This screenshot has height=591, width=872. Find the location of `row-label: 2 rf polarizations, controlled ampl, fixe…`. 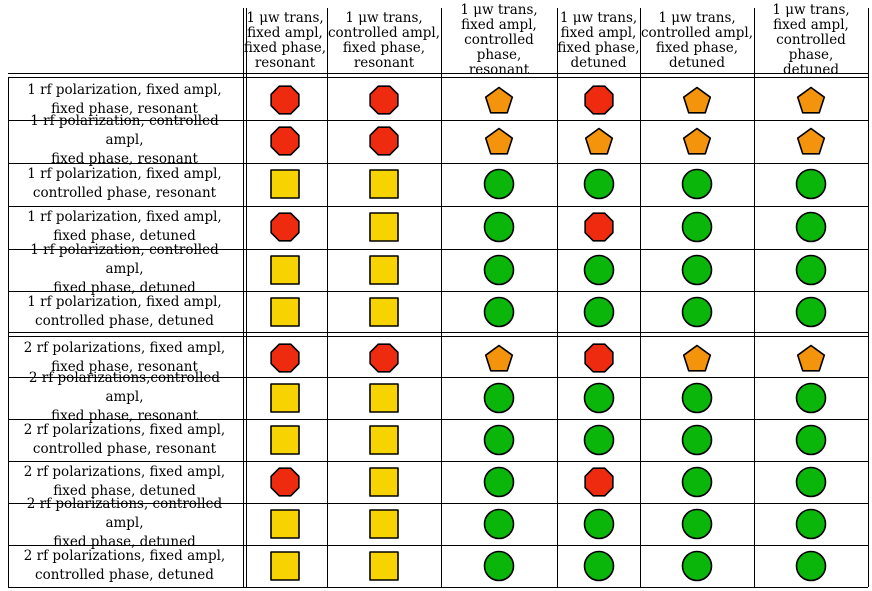

row-label: 2 rf polarizations, controlled ampl, fixe… is located at coordinates (124, 523).